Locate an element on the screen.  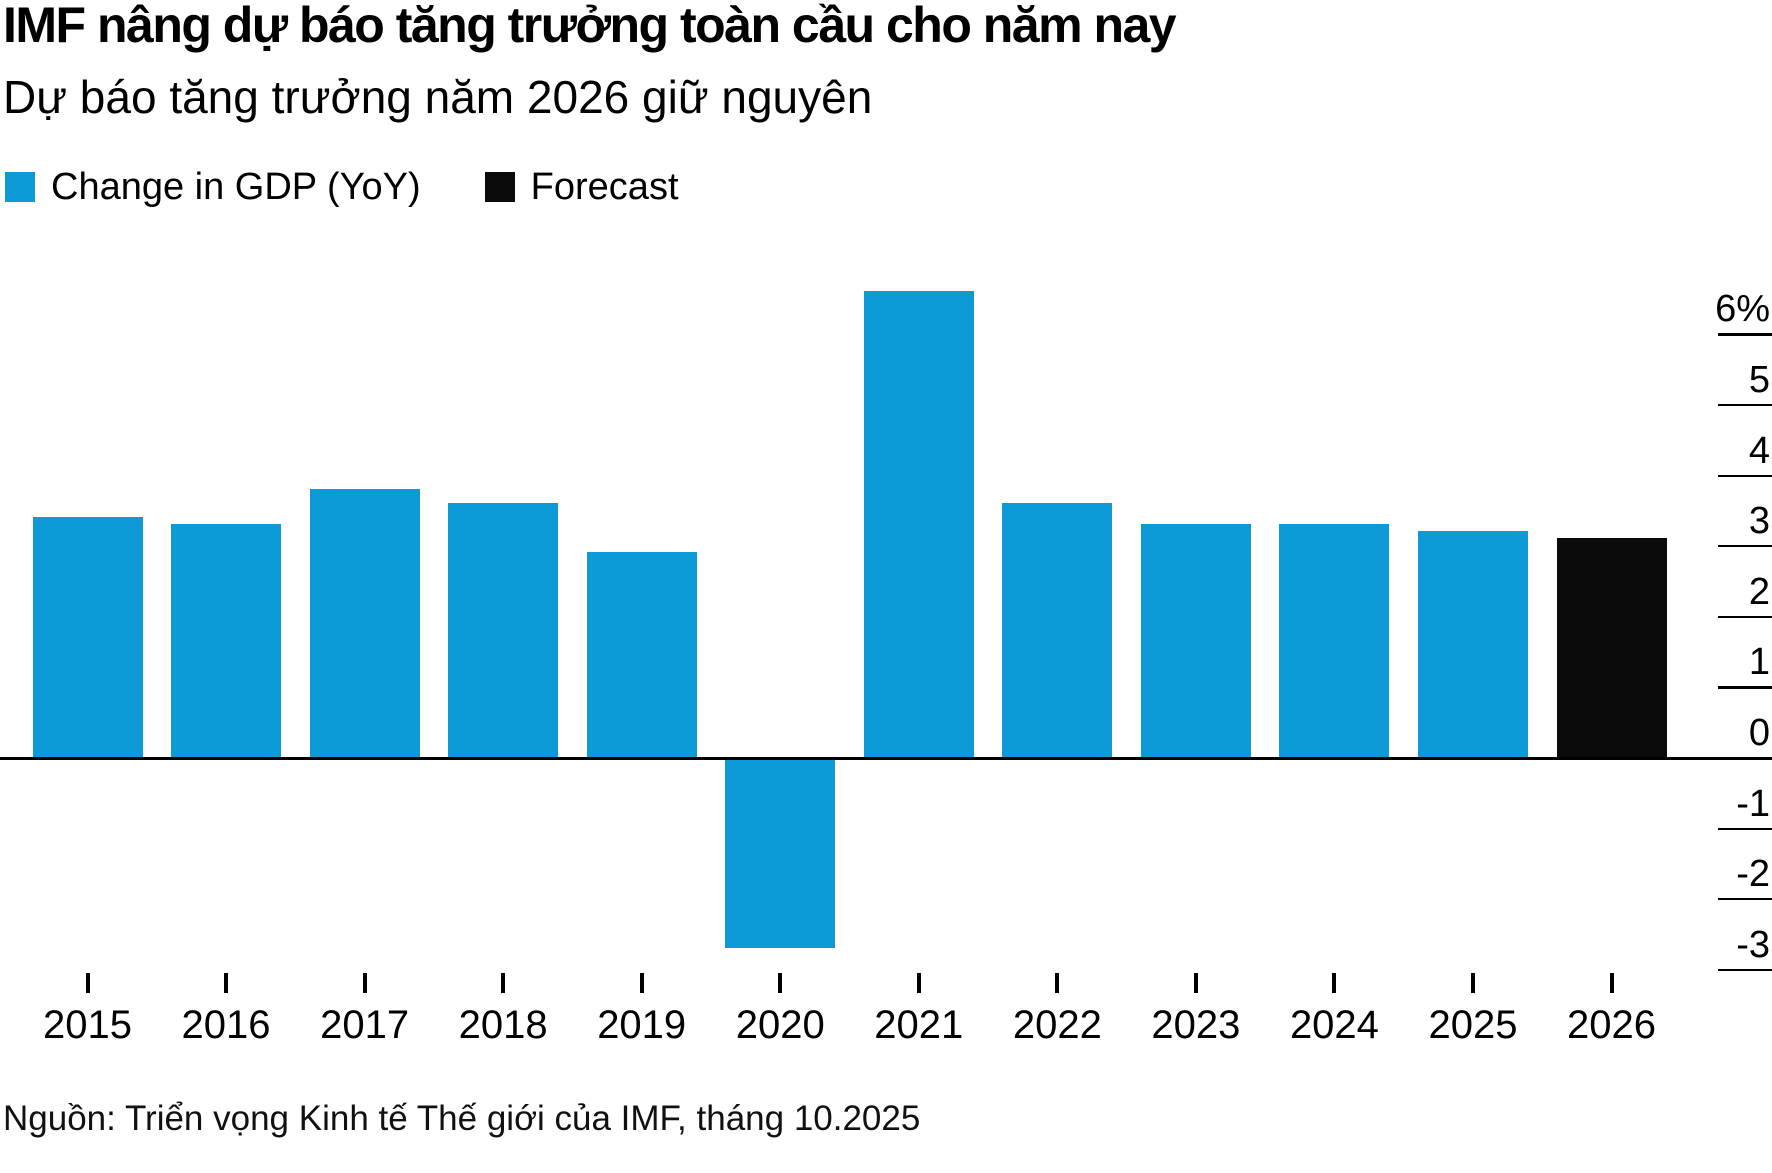
bar-2020 is located at coordinates (780, 852).